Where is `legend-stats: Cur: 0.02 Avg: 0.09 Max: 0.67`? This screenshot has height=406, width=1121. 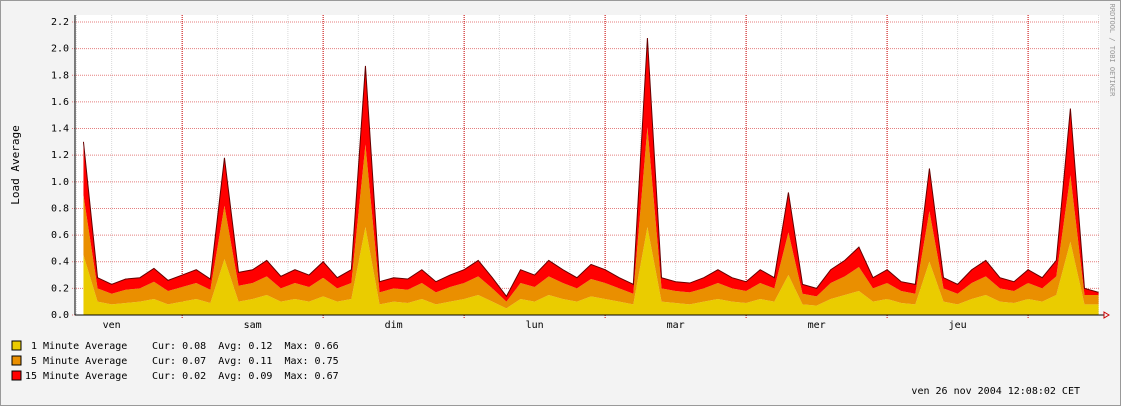 legend-stats: Cur: 0.02 Avg: 0.09 Max: 0.67 is located at coordinates (245, 376).